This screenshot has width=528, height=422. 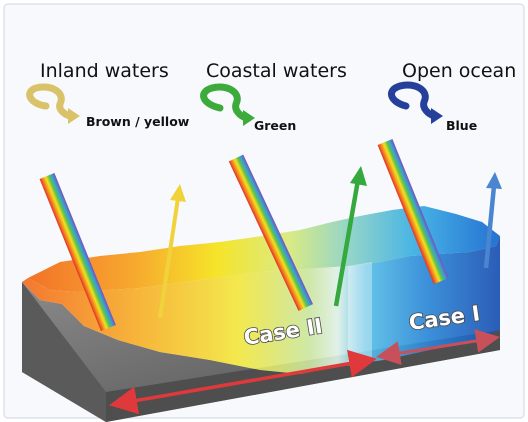 What do you see at coordinates (459, 71) in the screenshot?
I see `region-title-ocean: Open ocean` at bounding box center [459, 71].